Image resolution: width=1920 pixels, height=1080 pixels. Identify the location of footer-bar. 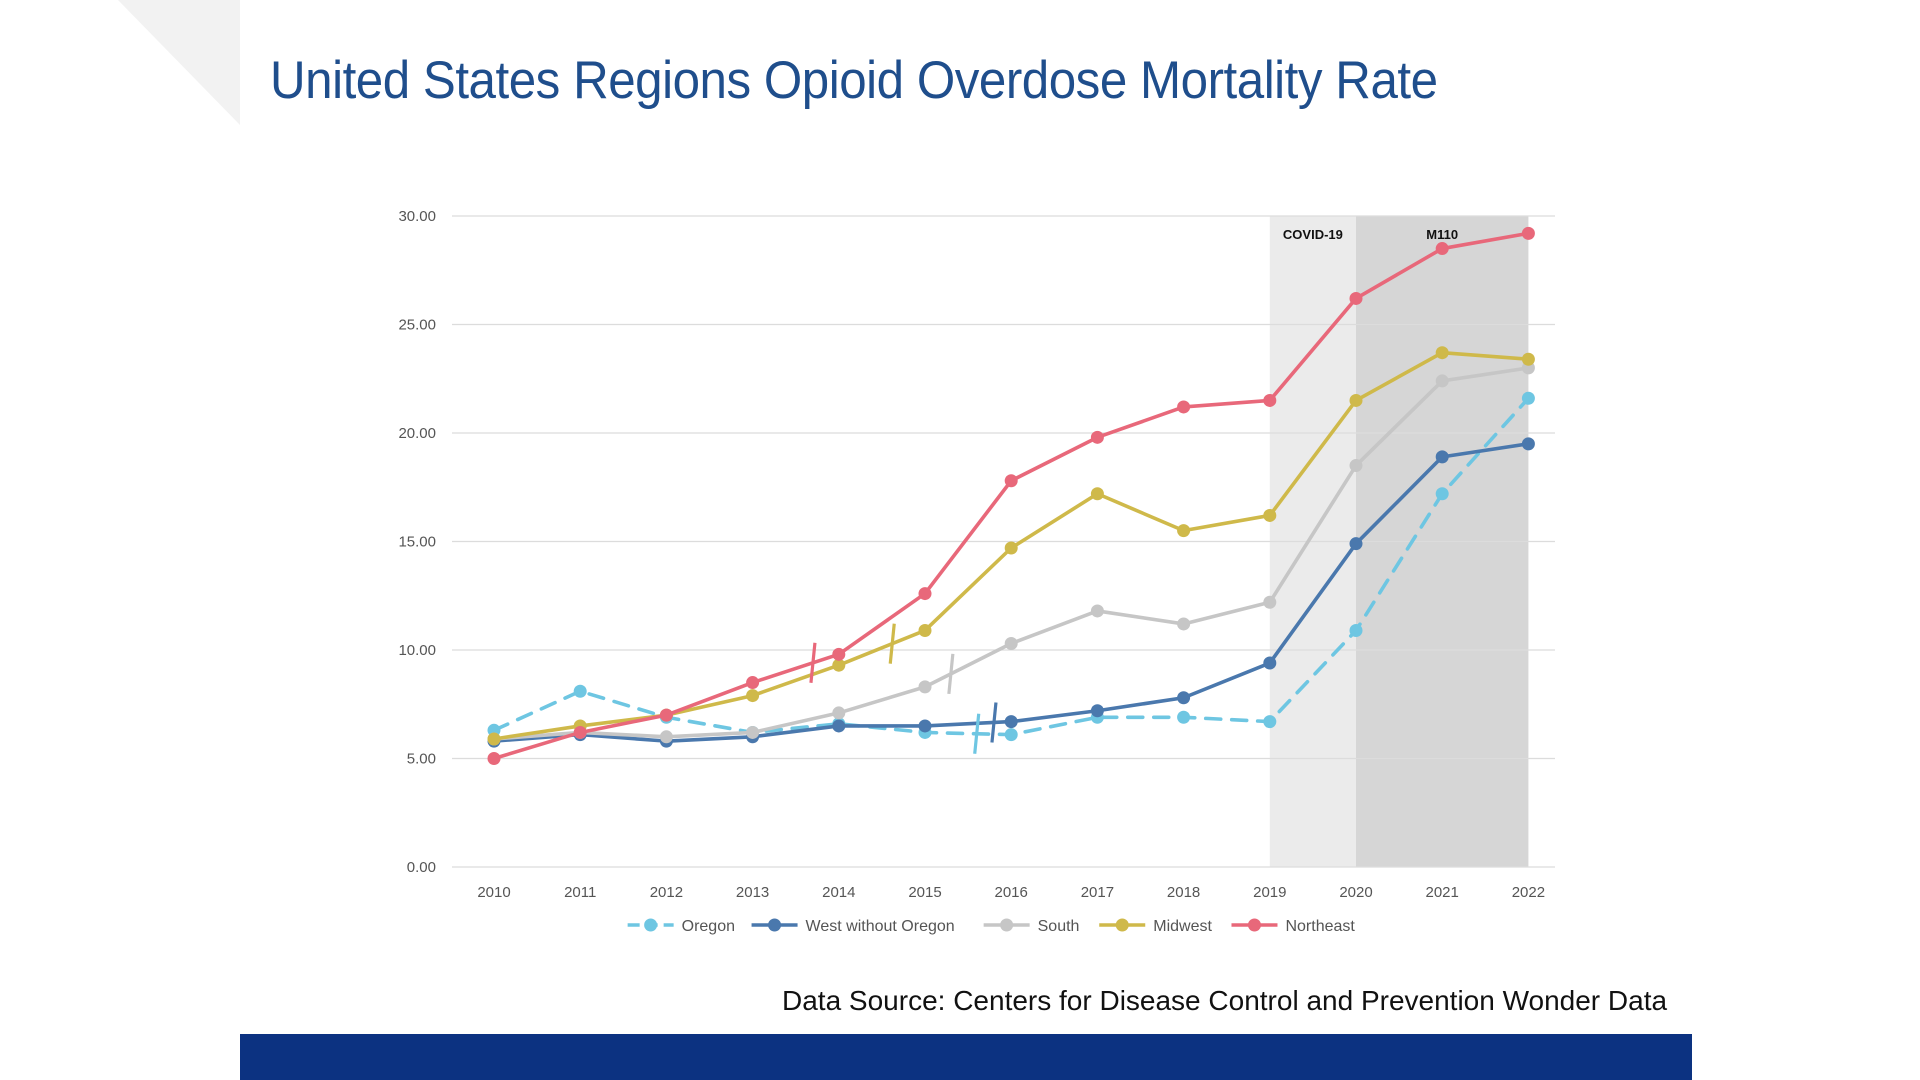
(966, 1057).